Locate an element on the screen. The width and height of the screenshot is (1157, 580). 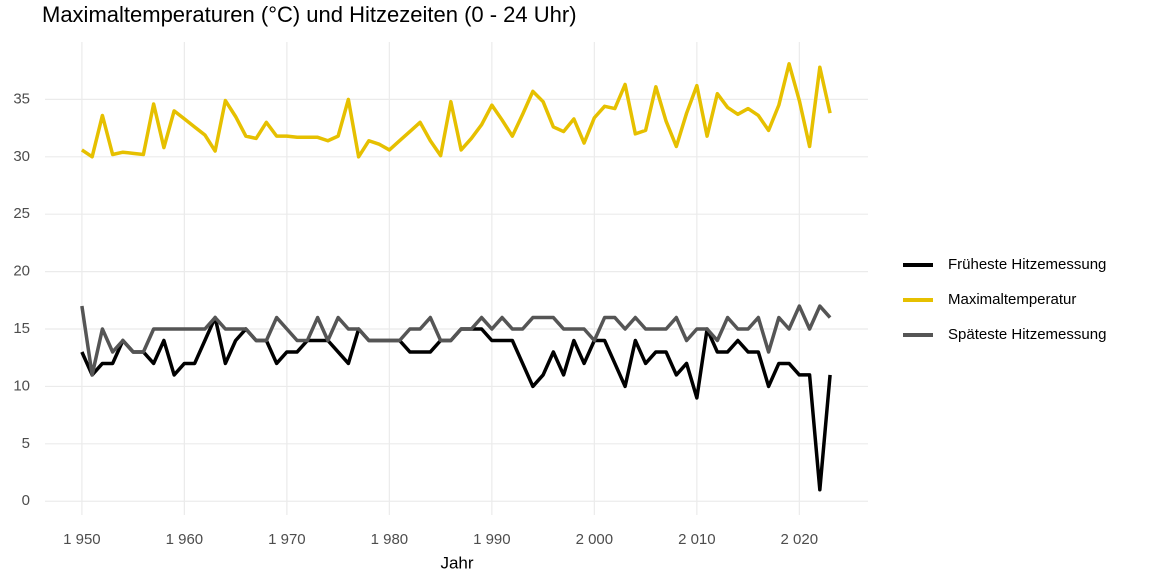
y-tick-label: 20 is located at coordinates (21, 271).